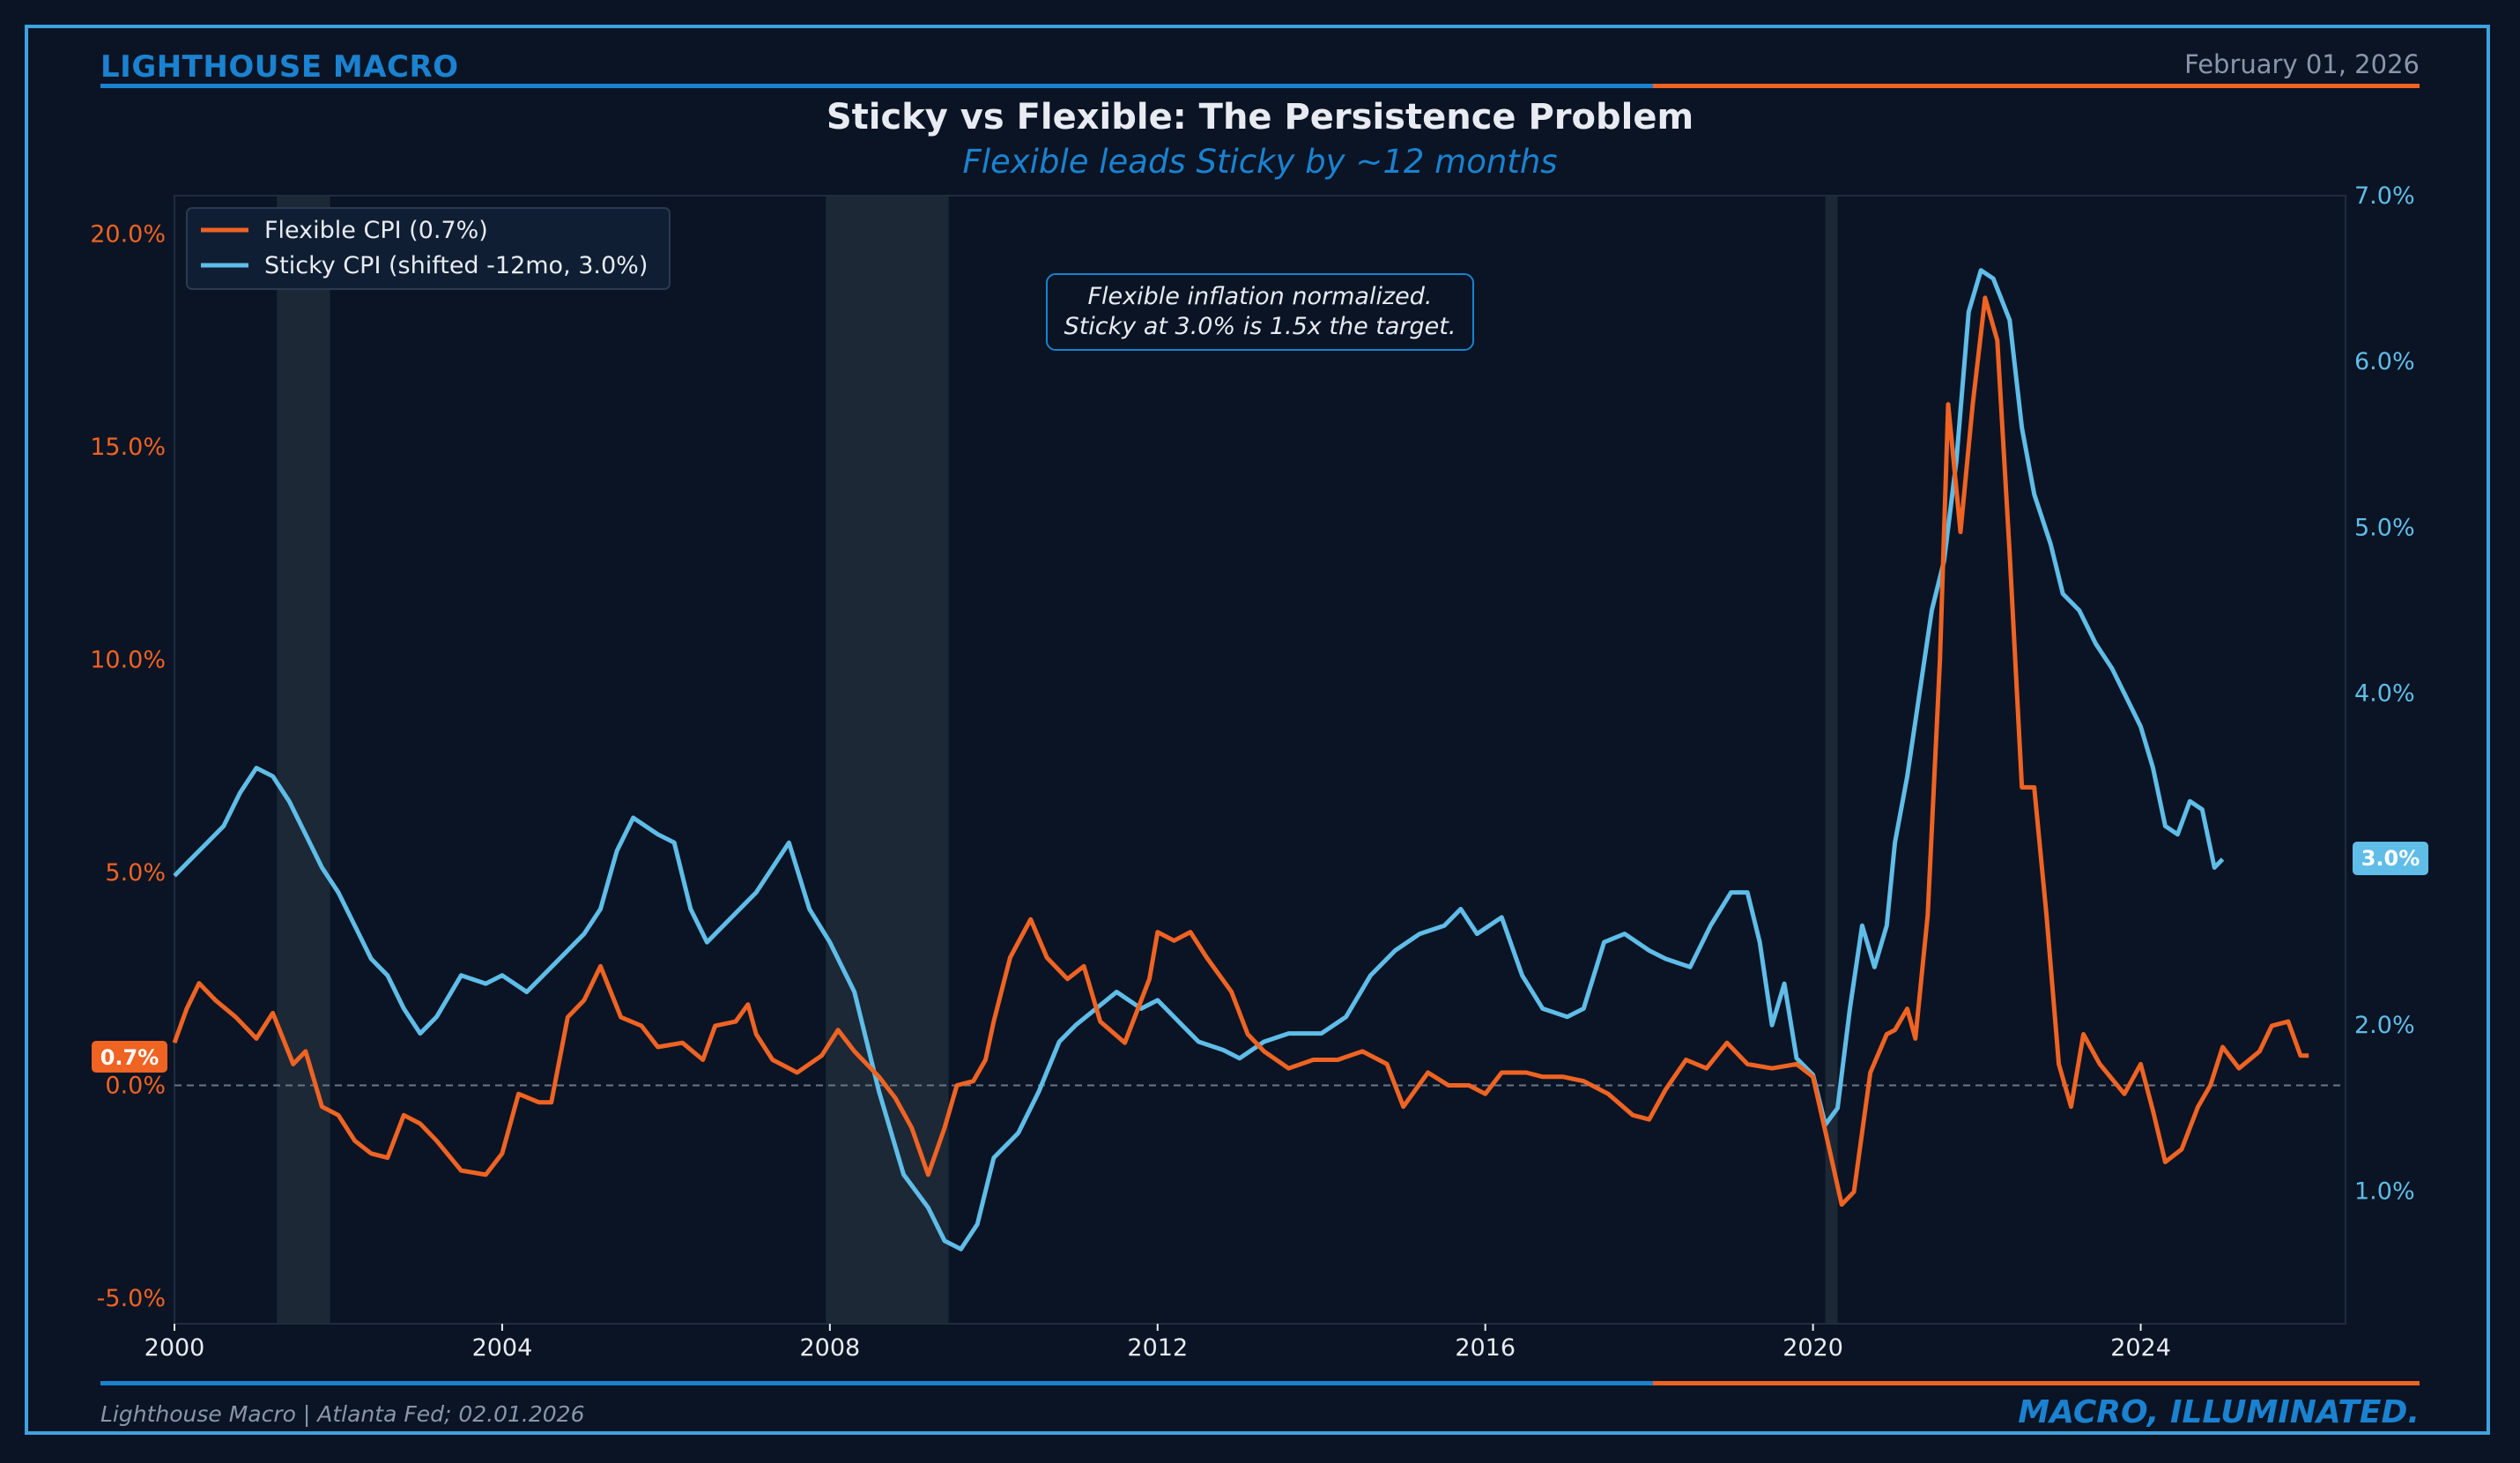  Describe the element at coordinates (876, 86) in the screenshot. I see `header-rule-blue` at that location.